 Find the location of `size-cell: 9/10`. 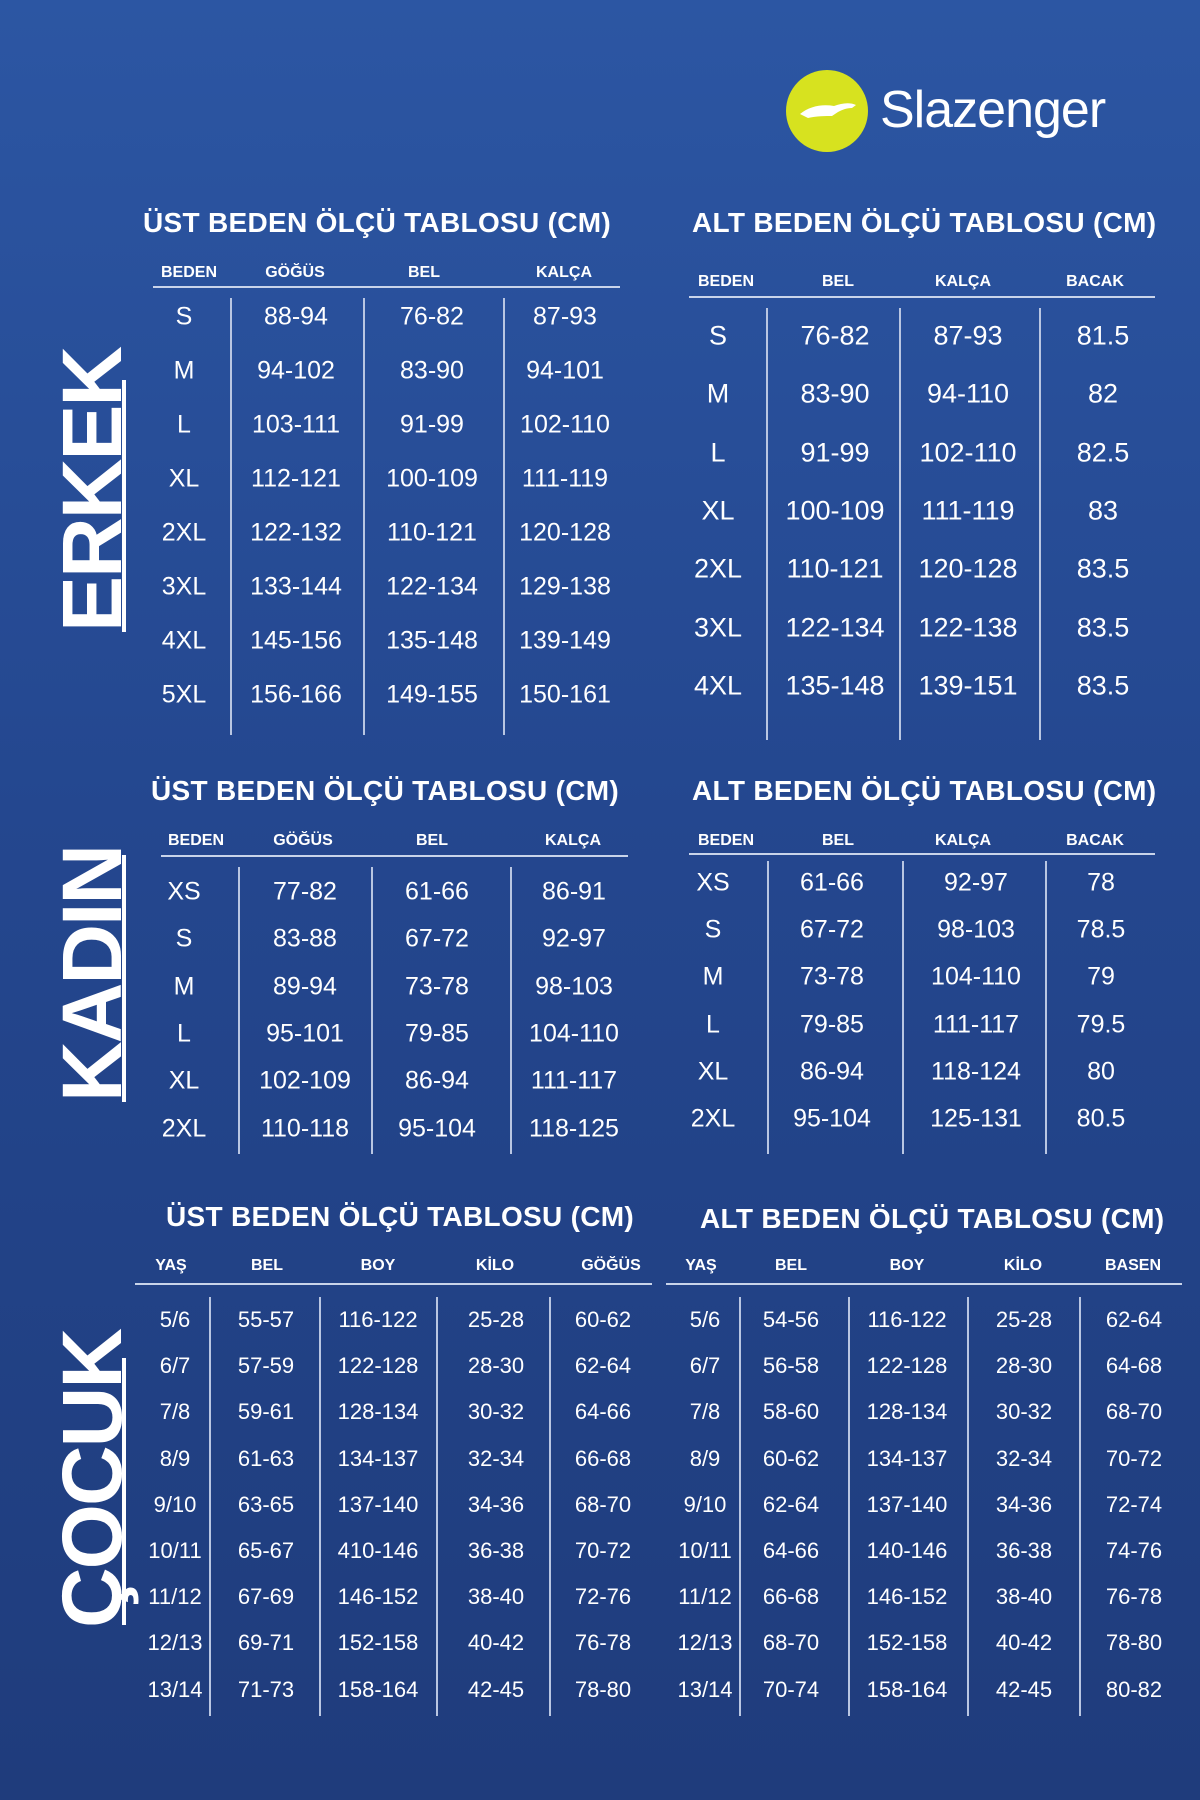

size-cell: 9/10 is located at coordinates (175, 1504).